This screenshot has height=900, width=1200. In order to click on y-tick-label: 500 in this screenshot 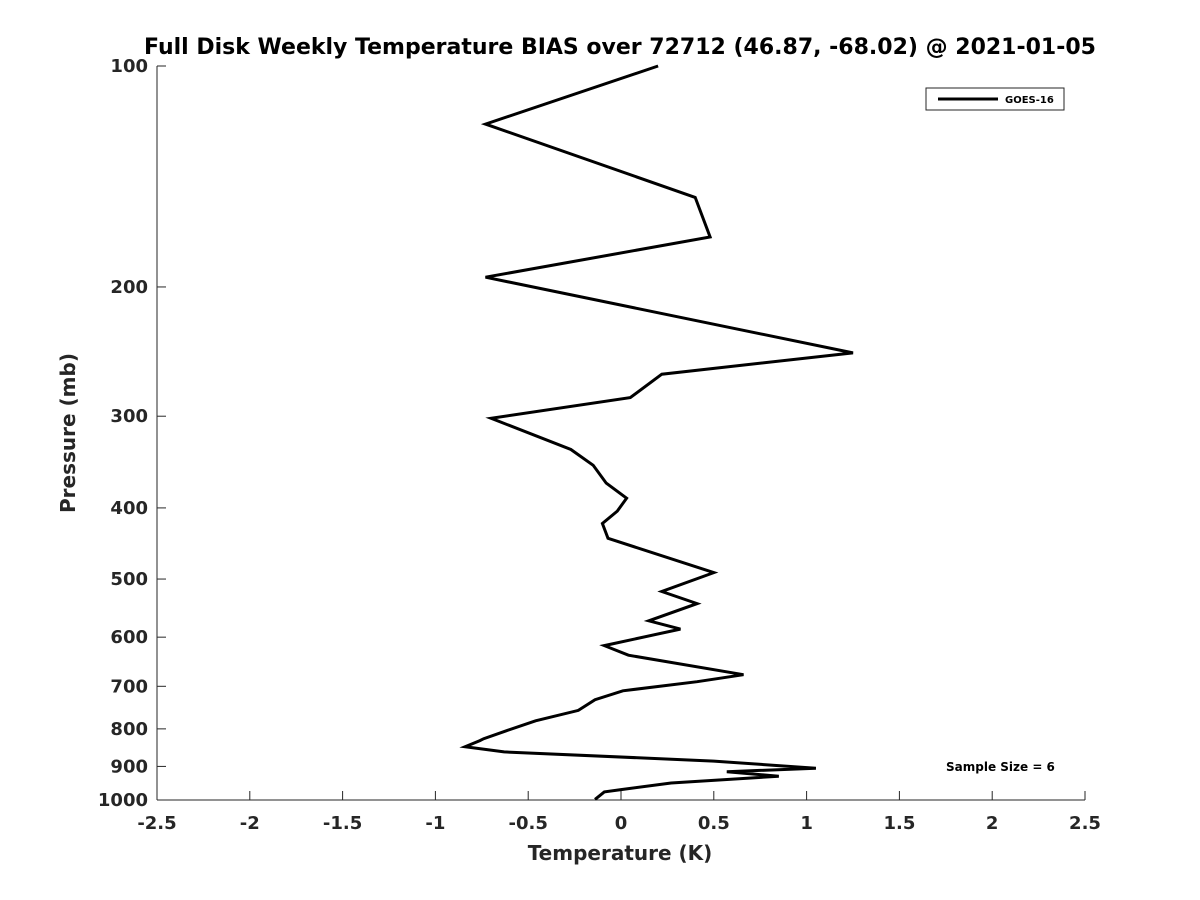, I will do `click(129, 579)`.